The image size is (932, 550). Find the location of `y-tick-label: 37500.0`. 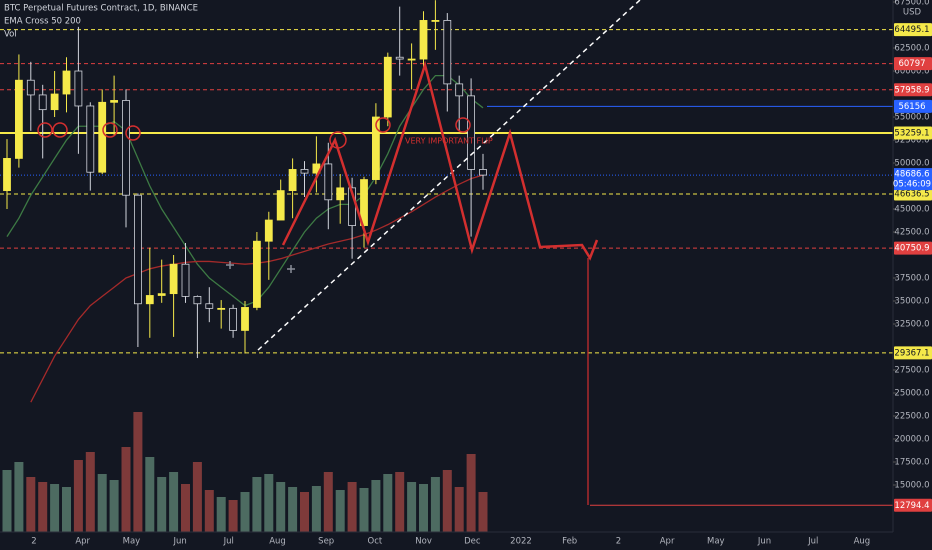

y-tick-label: 37500.0 is located at coordinates (911, 279).